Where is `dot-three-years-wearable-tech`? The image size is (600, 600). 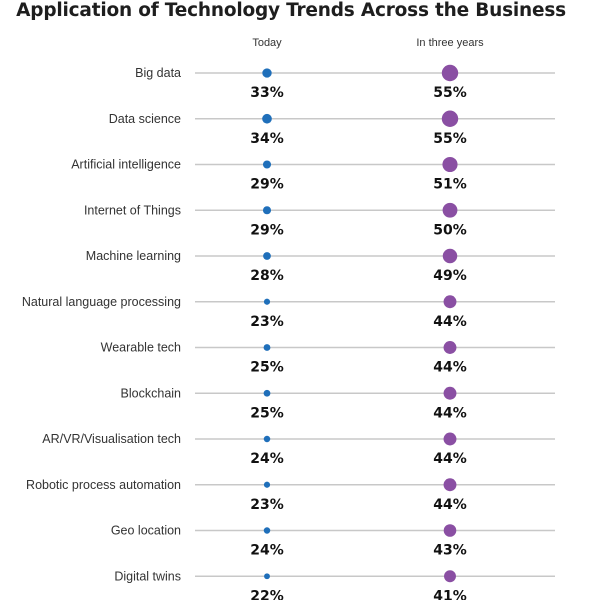
dot-three-years-wearable-tech is located at coordinates (450, 347).